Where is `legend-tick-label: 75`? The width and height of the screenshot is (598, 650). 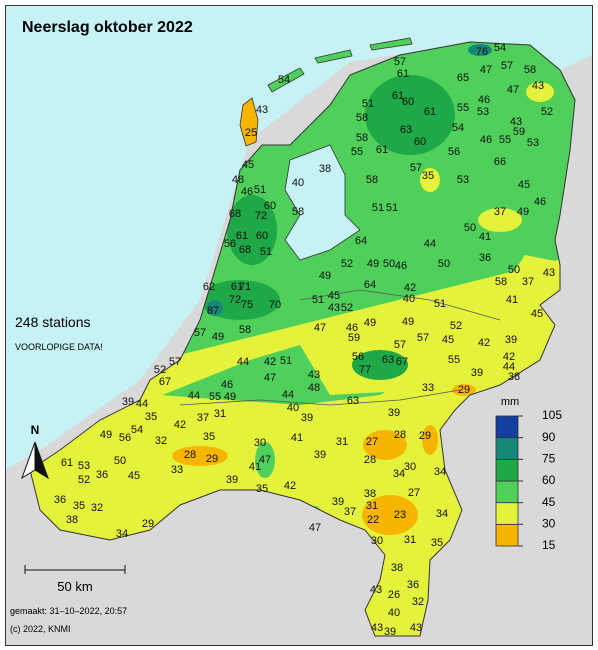
legend-tick-label: 75 is located at coordinates (549, 459).